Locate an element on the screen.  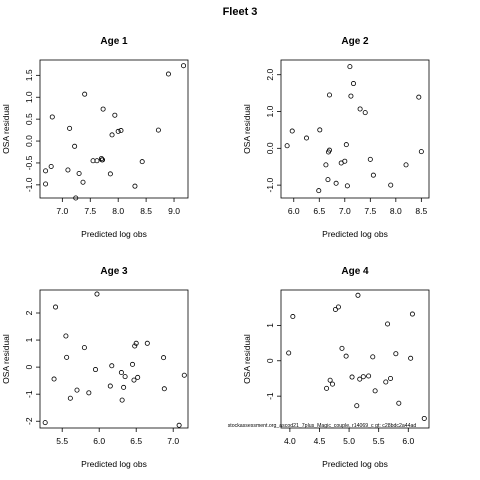
y-tick-label-3: 0 is located at coordinates (29, 366).